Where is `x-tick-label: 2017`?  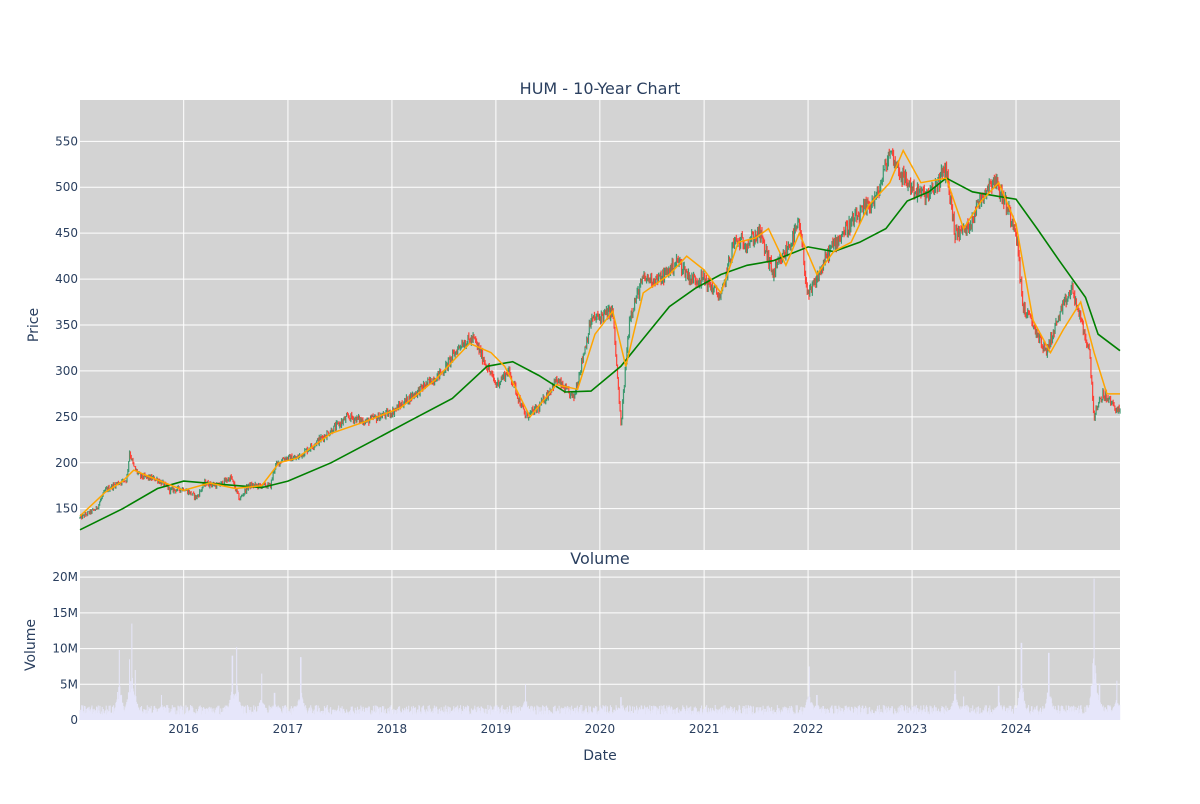
x-tick-label: 2017 is located at coordinates (288, 729).